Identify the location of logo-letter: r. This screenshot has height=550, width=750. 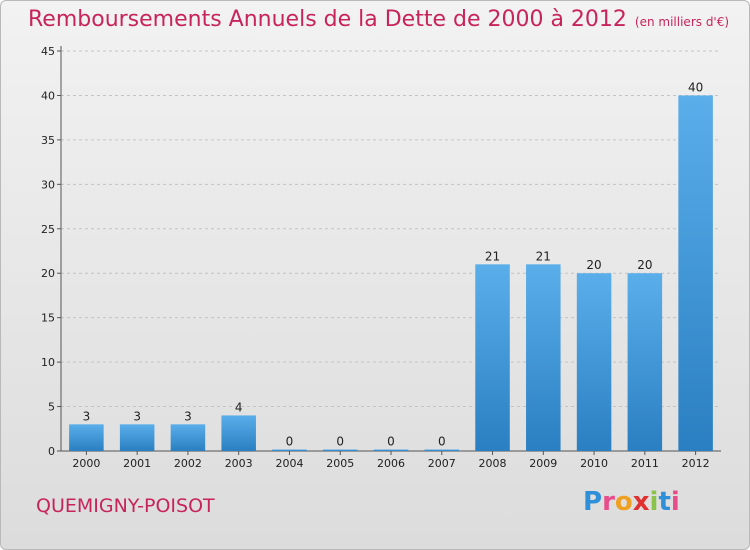
(608, 502).